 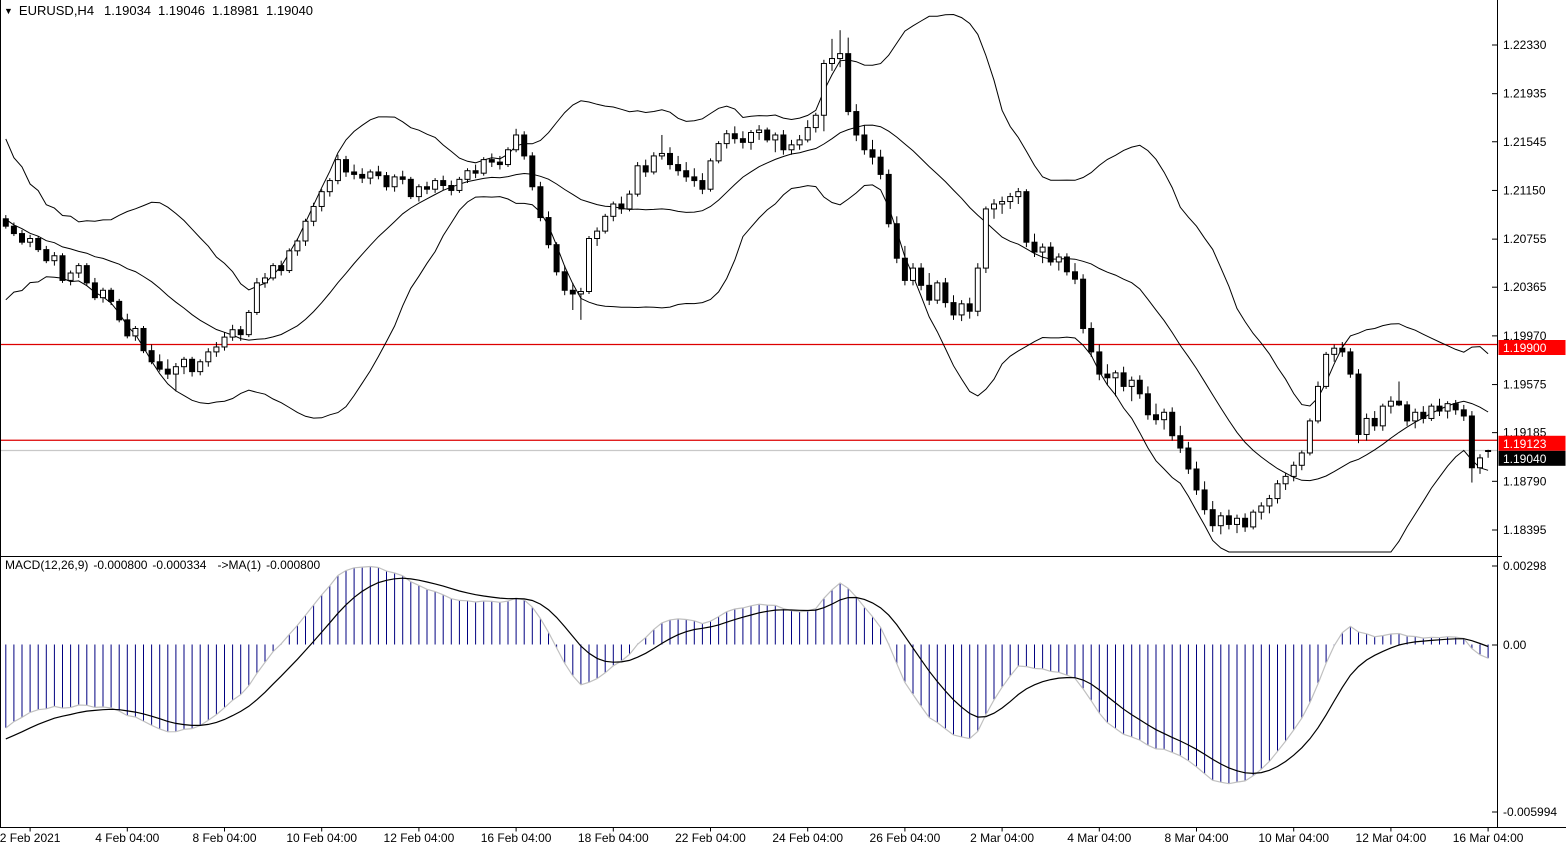 I want to click on price-axis-label: 1.22330, so click(x=1525, y=45).